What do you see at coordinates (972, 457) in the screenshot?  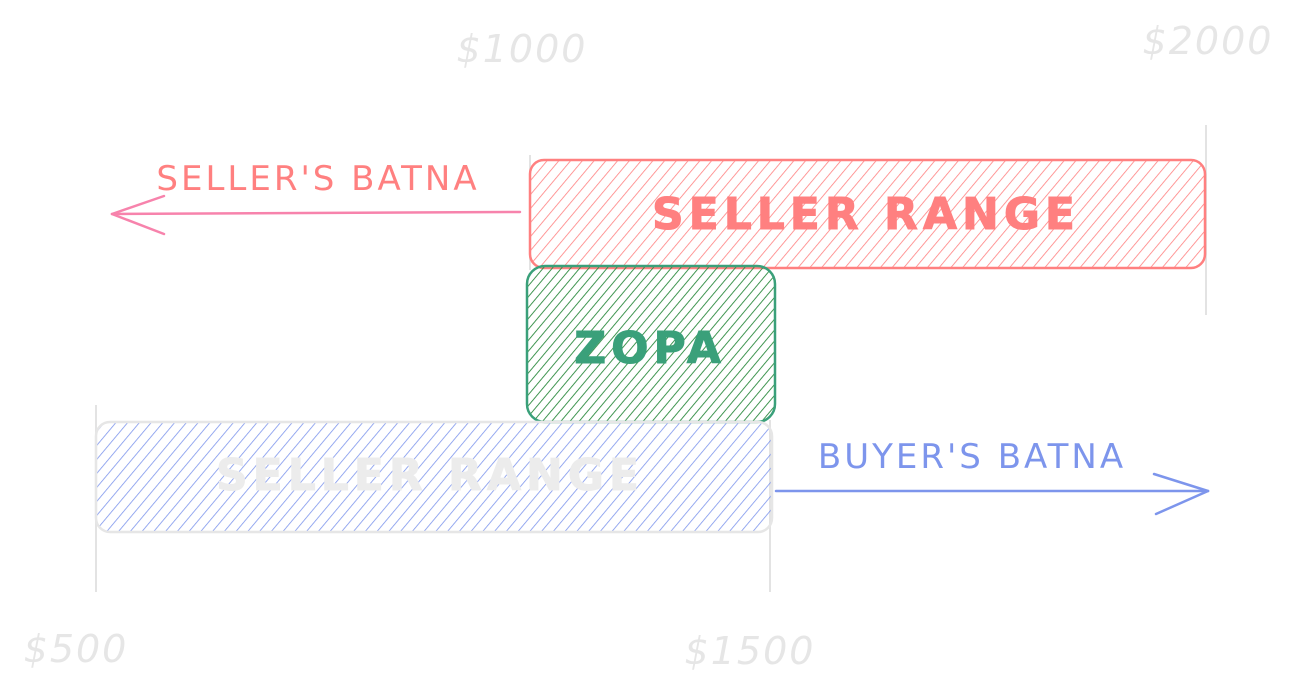 I see `buyer-batna-label: BUYER'S BATNA` at bounding box center [972, 457].